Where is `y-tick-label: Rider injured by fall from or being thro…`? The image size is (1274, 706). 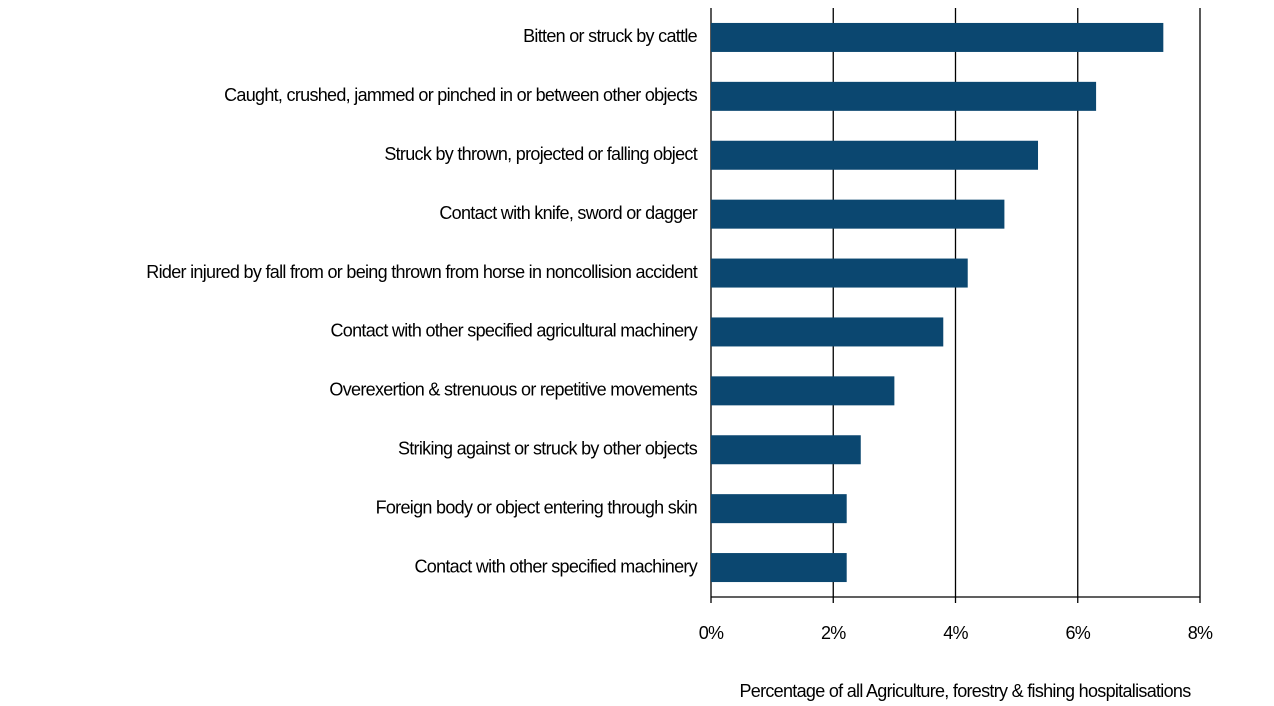
y-tick-label: Rider injured by fall from or being thro… is located at coordinates (421, 272).